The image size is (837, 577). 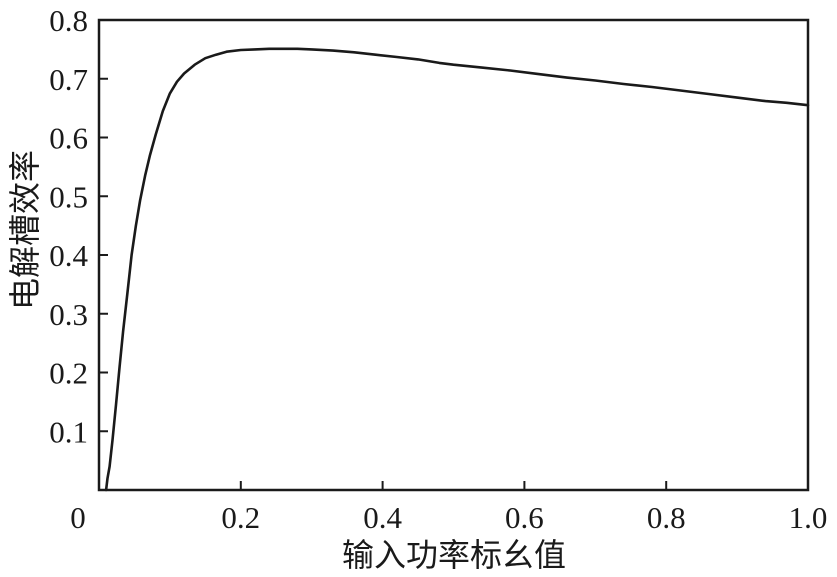 I want to click on x-tick-label: 0.6, so click(x=524, y=517).